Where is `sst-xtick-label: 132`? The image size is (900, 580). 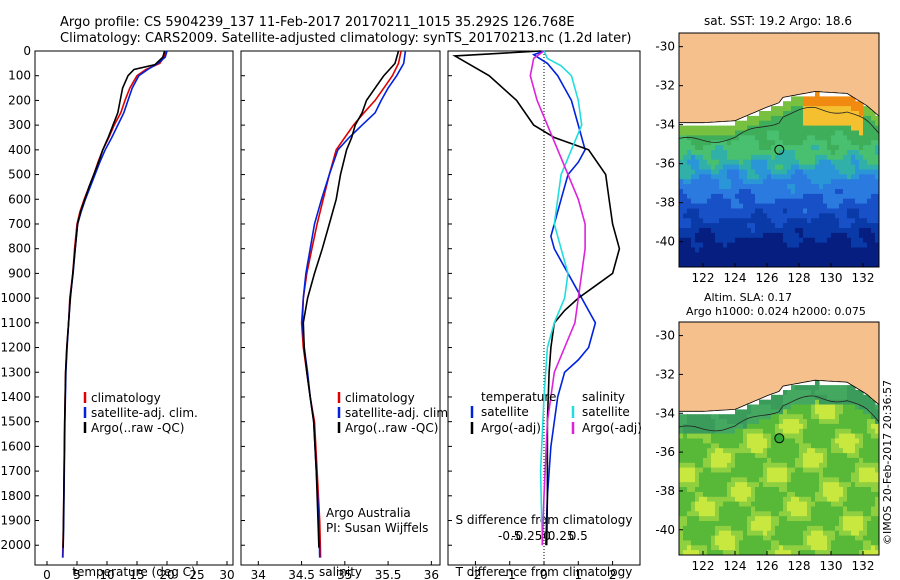
sst-xtick-label: 132 is located at coordinates (863, 278).